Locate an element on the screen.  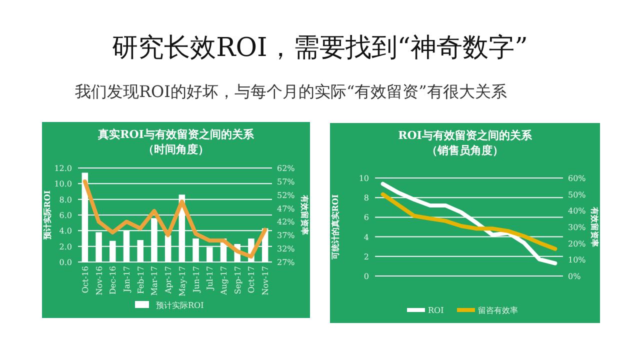
y2-tick-label: 52% is located at coordinates (286, 195).